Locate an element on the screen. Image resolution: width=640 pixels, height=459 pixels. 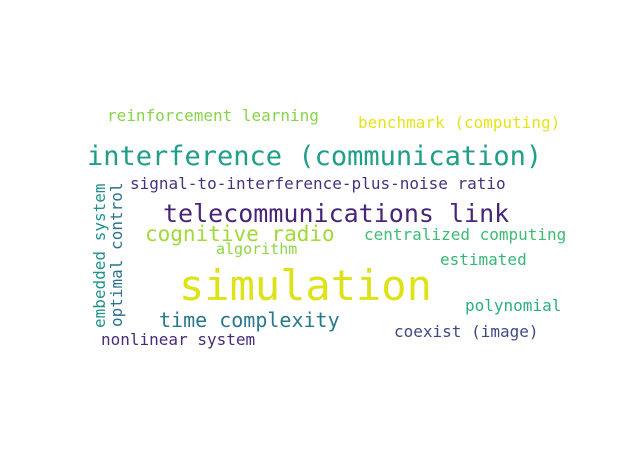
word-telecommunications-link: telecommunications link is located at coordinates (336, 213).